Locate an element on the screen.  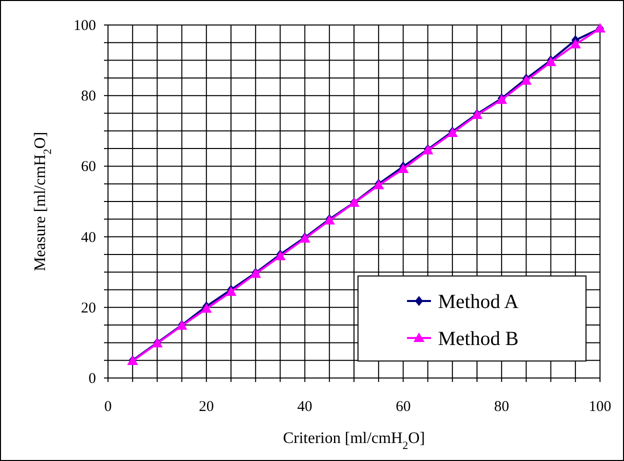
x-tick-label: 60 is located at coordinates (403, 407).